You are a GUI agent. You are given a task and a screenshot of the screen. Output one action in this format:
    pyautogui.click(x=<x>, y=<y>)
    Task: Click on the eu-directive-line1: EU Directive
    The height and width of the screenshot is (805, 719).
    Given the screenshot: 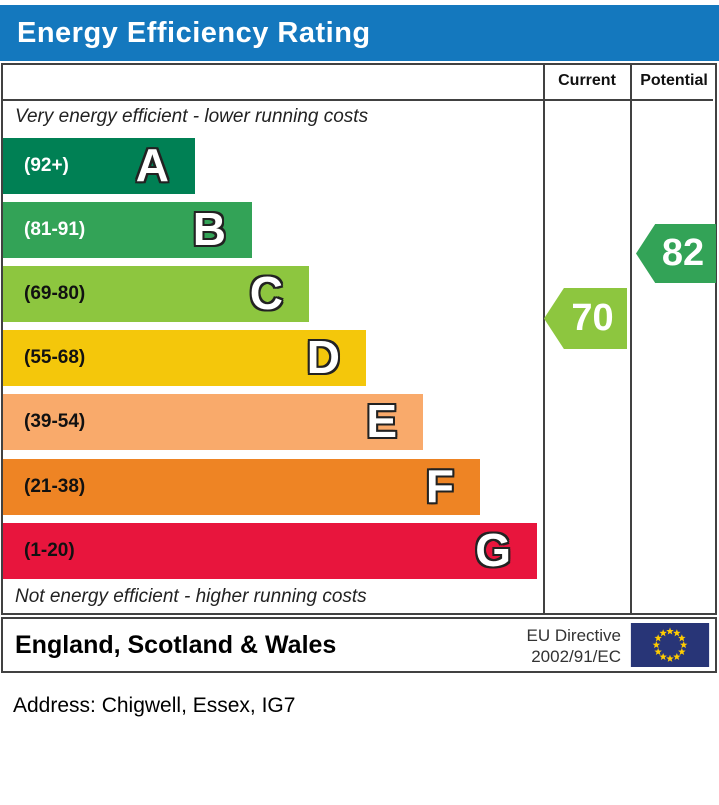 What is the action you would take?
    pyautogui.click(x=573, y=635)
    